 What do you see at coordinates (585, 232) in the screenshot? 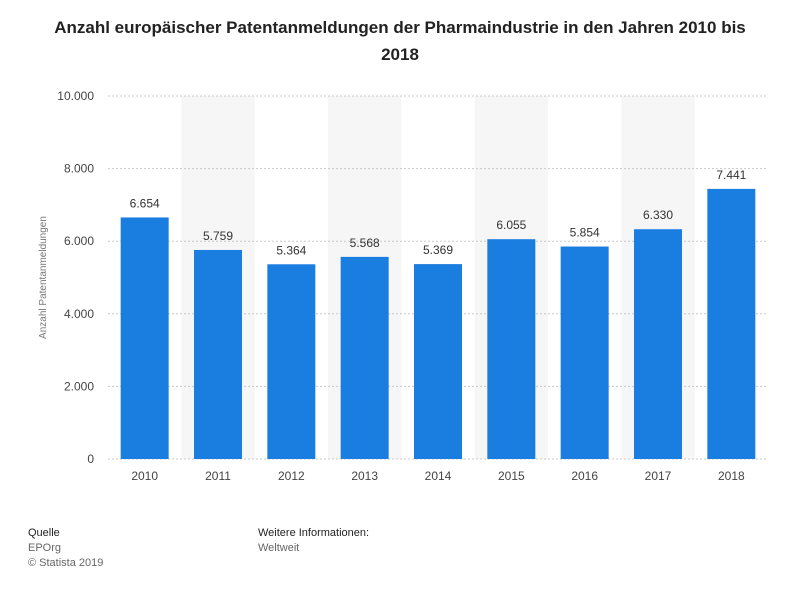
I see `data-label-2016: 5.854` at bounding box center [585, 232].